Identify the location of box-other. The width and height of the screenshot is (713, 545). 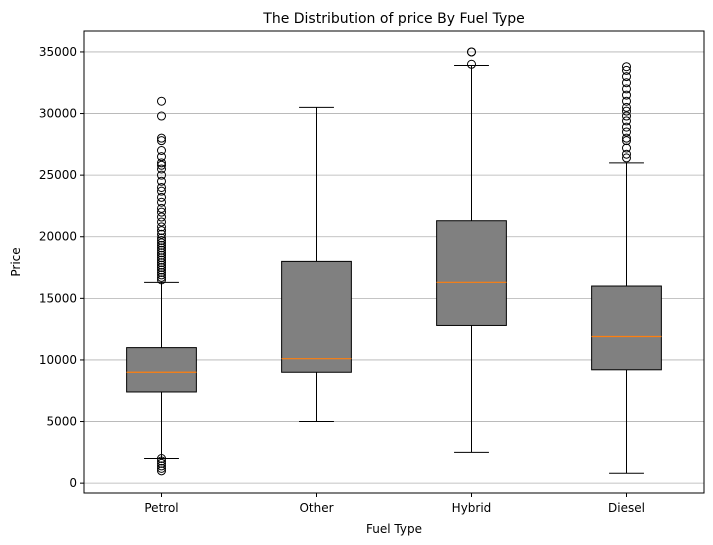
(316, 264).